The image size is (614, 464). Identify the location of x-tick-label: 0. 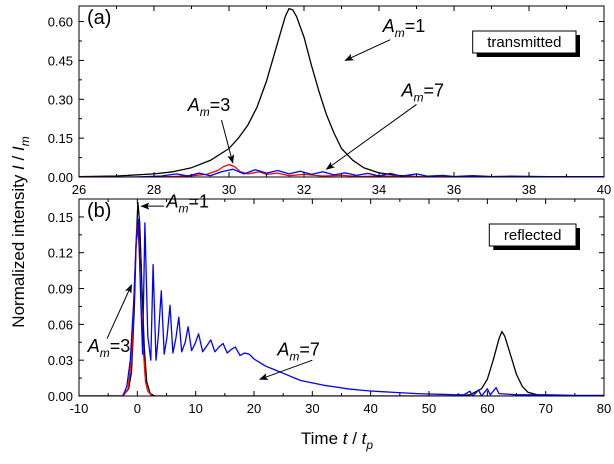
(137, 408).